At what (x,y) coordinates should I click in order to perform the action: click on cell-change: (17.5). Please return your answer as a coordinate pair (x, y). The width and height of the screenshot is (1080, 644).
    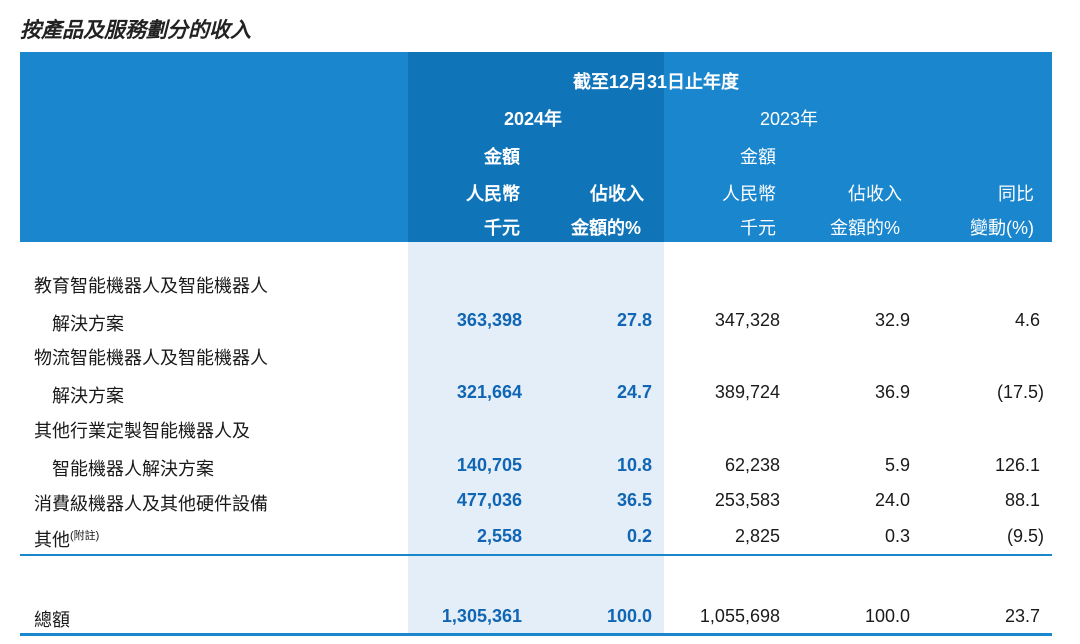
    Looking at the image, I should click on (1020, 392).